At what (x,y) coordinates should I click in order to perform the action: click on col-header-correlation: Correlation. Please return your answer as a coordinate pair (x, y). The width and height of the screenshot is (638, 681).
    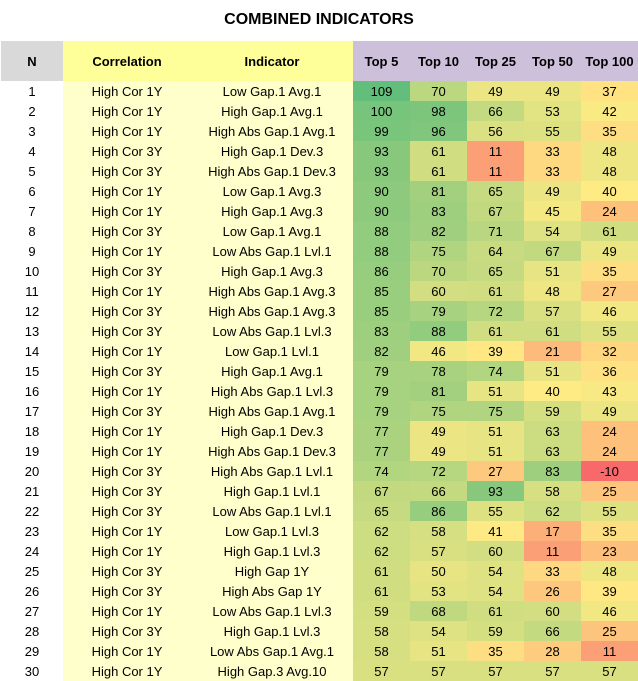
    Looking at the image, I should click on (127, 61).